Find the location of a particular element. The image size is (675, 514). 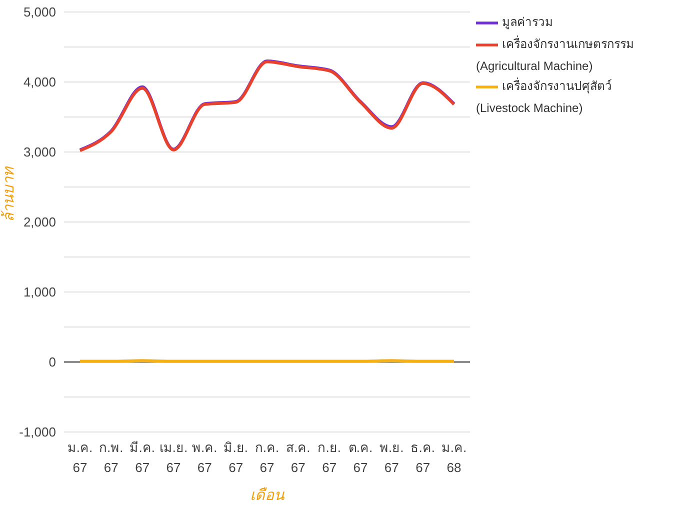

x-tick-label: ส.ค. 67 is located at coordinates (298, 457).